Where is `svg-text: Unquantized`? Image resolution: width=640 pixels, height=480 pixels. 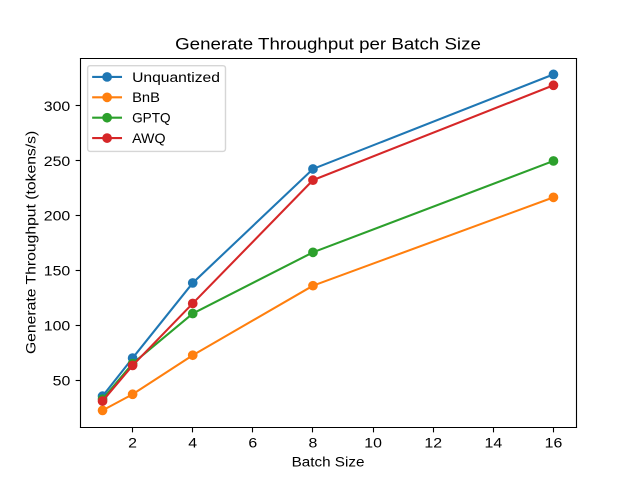 svg-text: Unquantized is located at coordinates (176, 77).